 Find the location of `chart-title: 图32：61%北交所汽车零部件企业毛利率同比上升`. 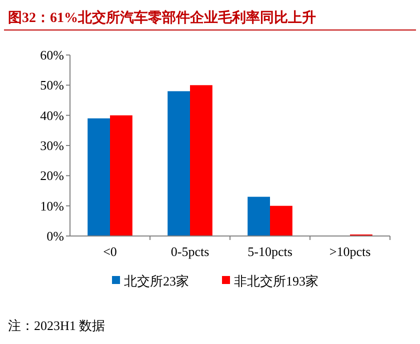

chart-title: 图32：61%北交所汽车零部件企业毛利率同比上升 is located at coordinates (162, 17).